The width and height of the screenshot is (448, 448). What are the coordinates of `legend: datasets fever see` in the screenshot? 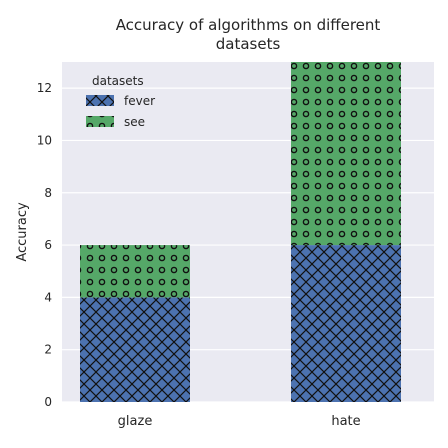 It's located at (120, 101).